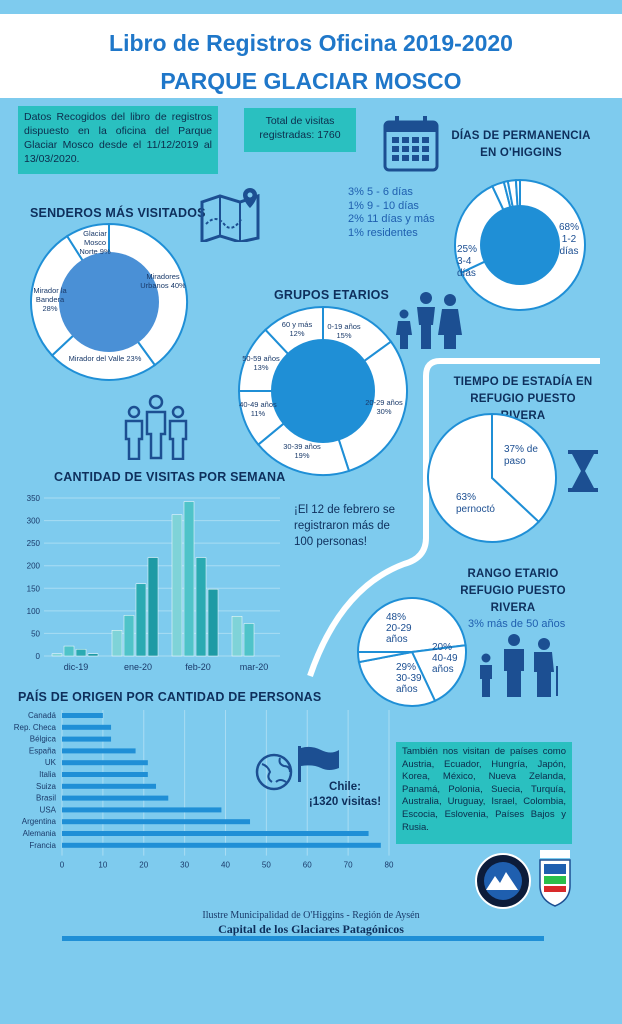  I want to click on x-tick-label: feb-20, so click(198, 667).